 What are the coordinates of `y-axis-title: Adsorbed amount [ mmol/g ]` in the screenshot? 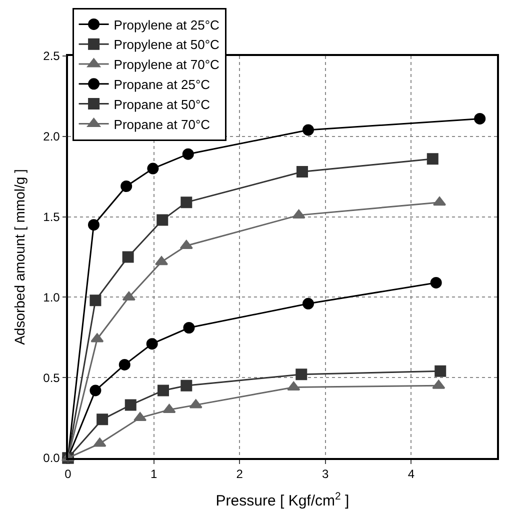 It's located at (19, 257).